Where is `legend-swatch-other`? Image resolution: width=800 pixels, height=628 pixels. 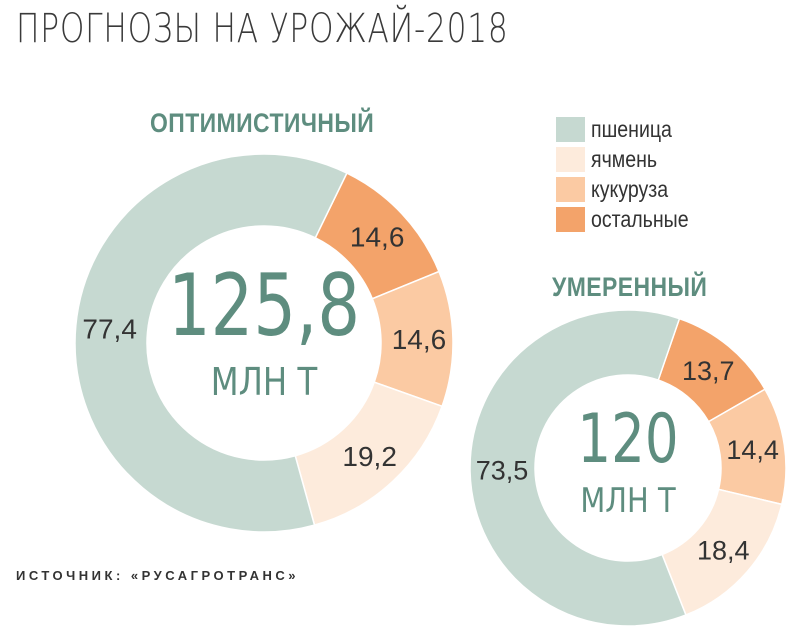 legend-swatch-other is located at coordinates (570, 219).